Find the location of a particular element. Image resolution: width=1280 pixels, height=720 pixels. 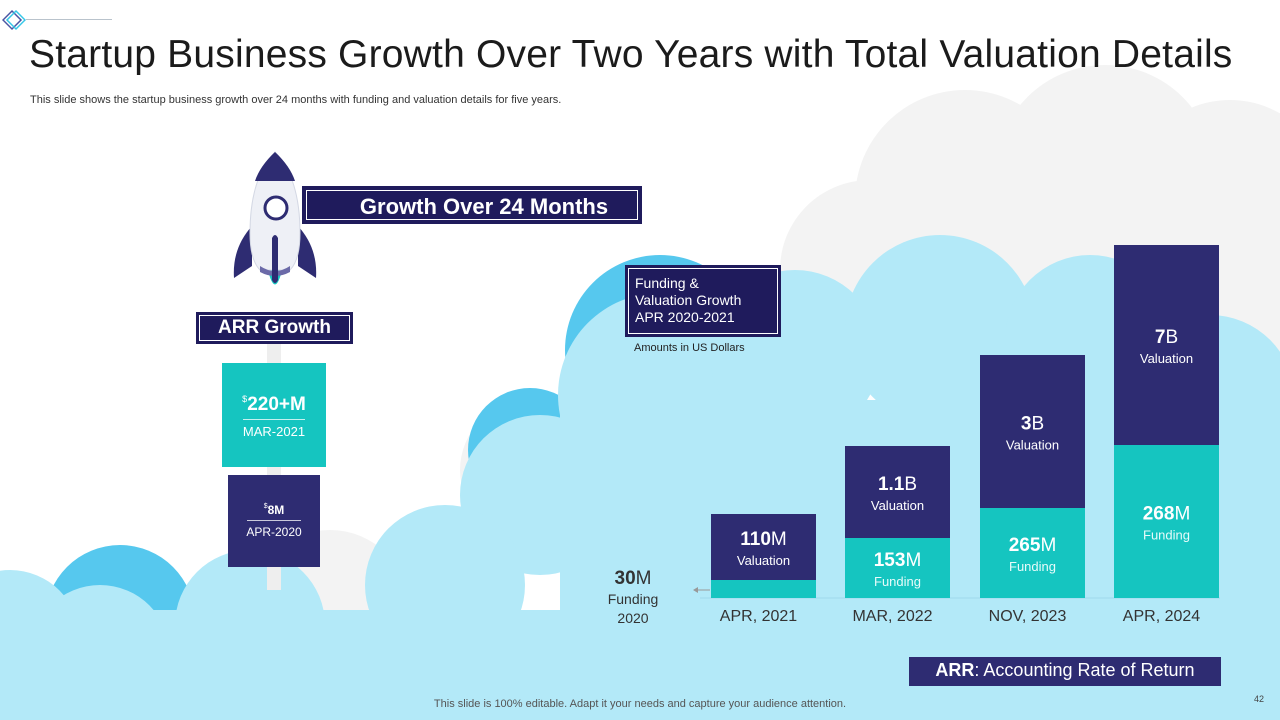

arr-growth-label-text: ARR Growth is located at coordinates (274, 327).